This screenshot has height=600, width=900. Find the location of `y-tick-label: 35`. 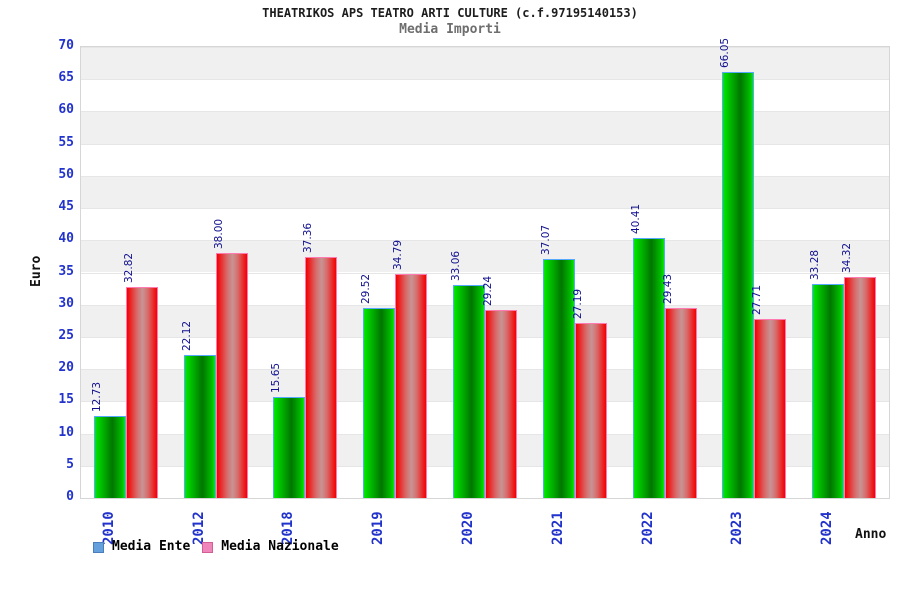

y-tick-label: 35 is located at coordinates (66, 271).